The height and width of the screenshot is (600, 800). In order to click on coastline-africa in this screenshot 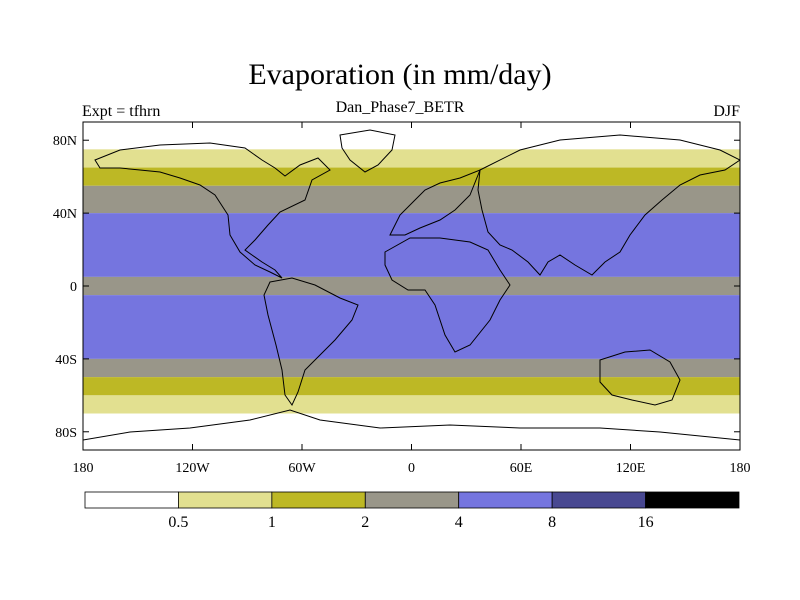, I will do `click(447, 295)`.